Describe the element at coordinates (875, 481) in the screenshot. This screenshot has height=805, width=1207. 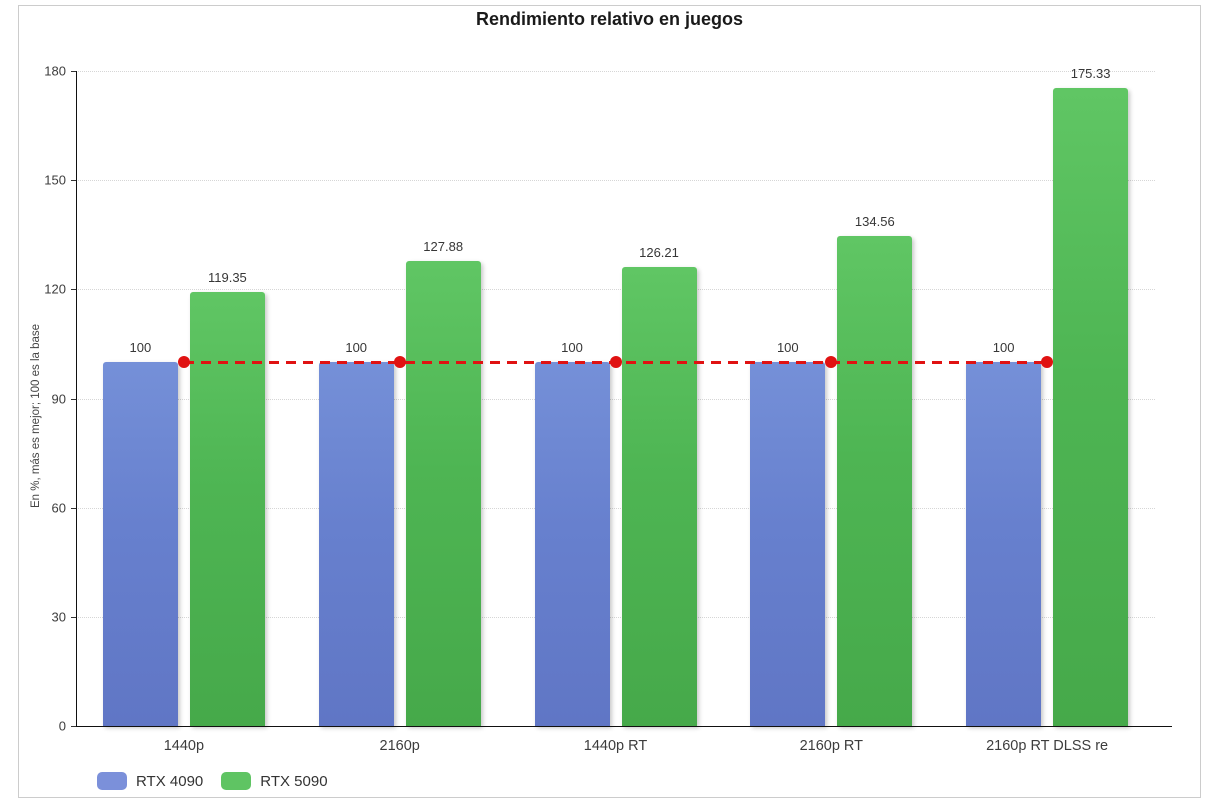
I see `bar-rtx-5090-2160p-rt` at that location.